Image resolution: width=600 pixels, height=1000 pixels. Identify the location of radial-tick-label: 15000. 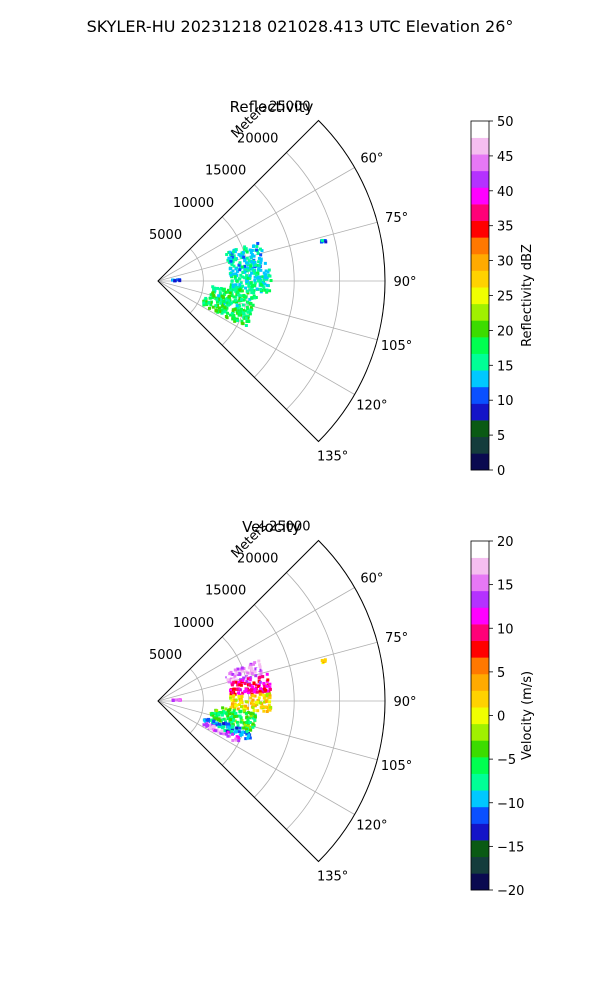
(225, 591).